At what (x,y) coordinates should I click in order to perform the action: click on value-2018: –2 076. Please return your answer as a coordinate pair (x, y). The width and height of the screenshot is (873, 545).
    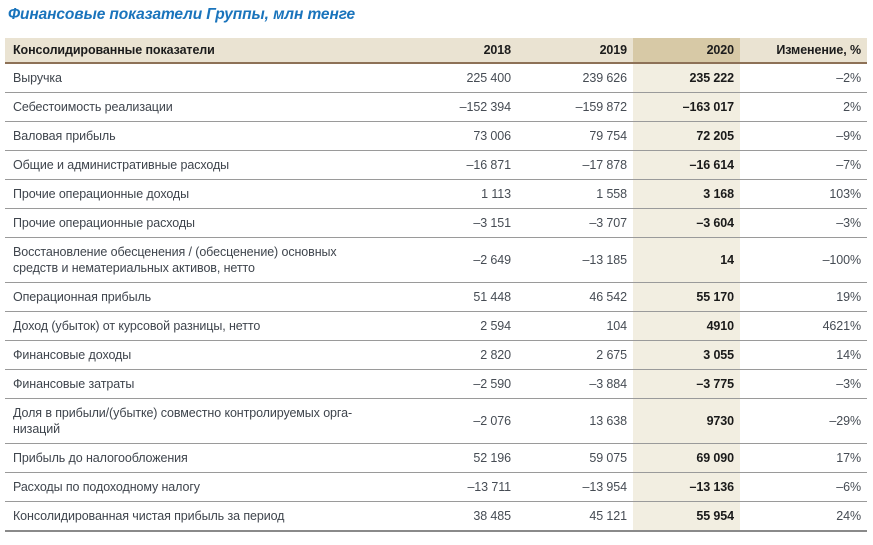
    Looking at the image, I should click on (475, 421).